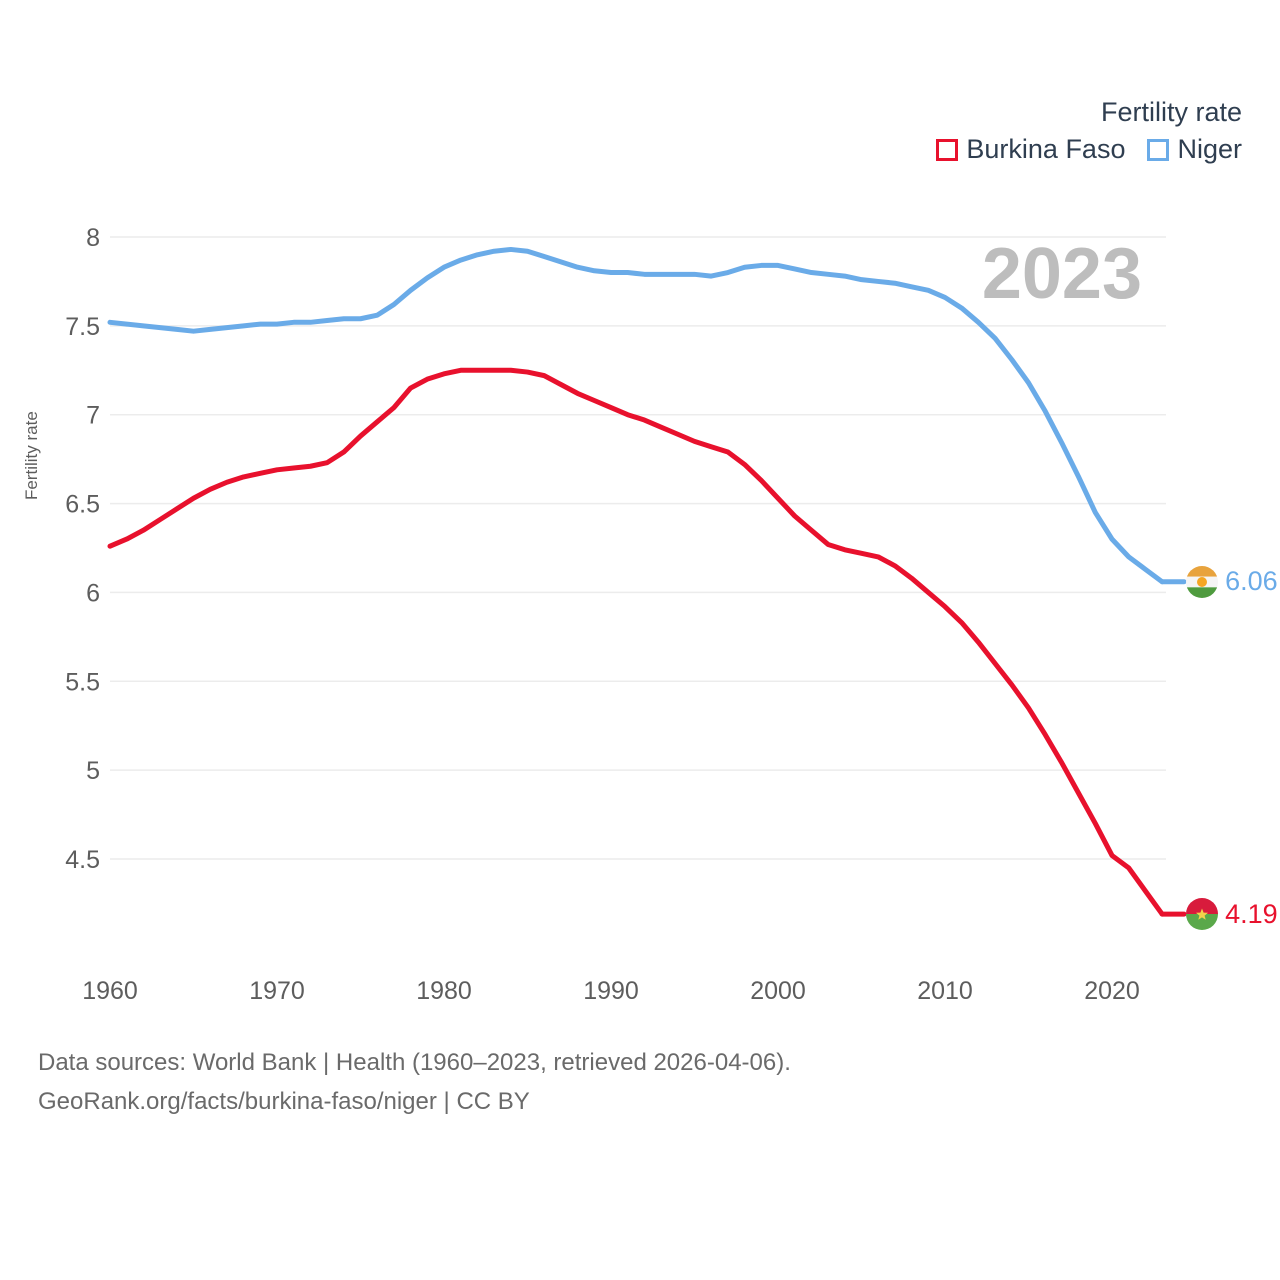 Image resolution: width=1280 pixels, height=1280 pixels. Describe the element at coordinates (110, 991) in the screenshot. I see `x-axis-tick-label: 1960` at that location.